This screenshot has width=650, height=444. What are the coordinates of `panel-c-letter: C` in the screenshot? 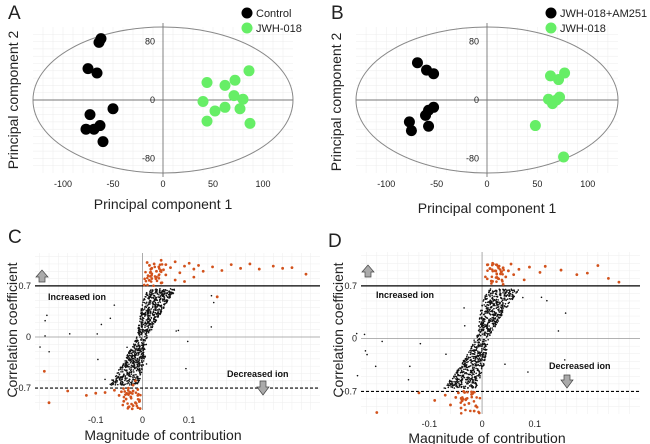 It's located at (15, 237).